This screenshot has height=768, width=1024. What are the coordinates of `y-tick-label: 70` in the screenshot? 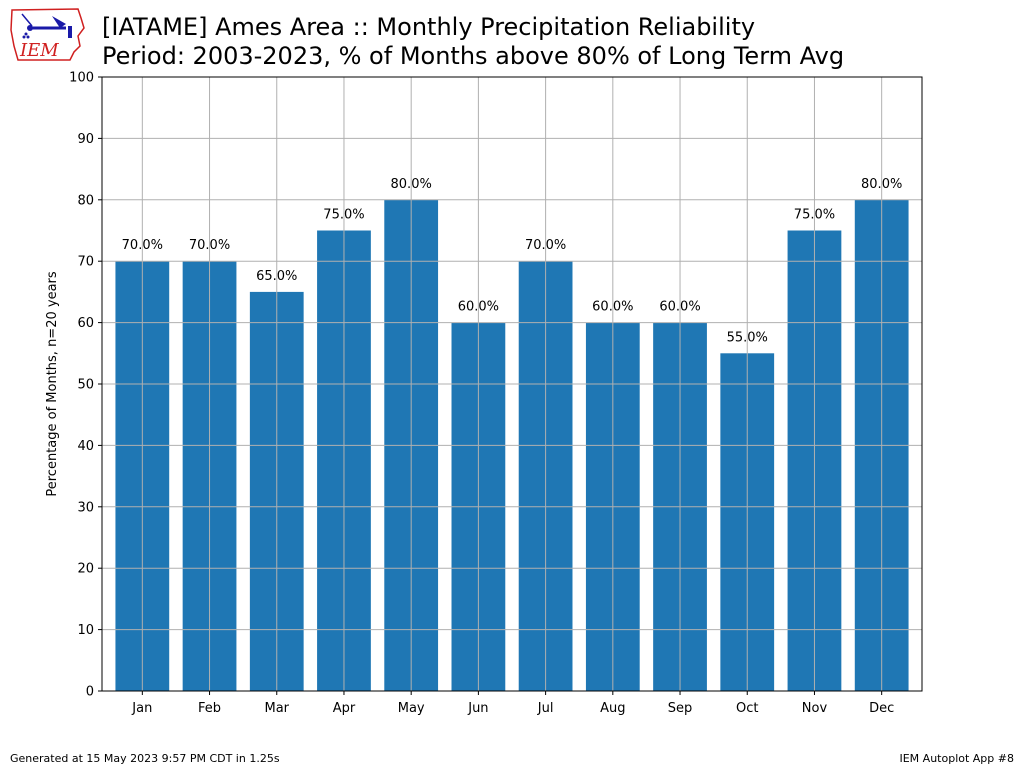 It's located at (85, 262).